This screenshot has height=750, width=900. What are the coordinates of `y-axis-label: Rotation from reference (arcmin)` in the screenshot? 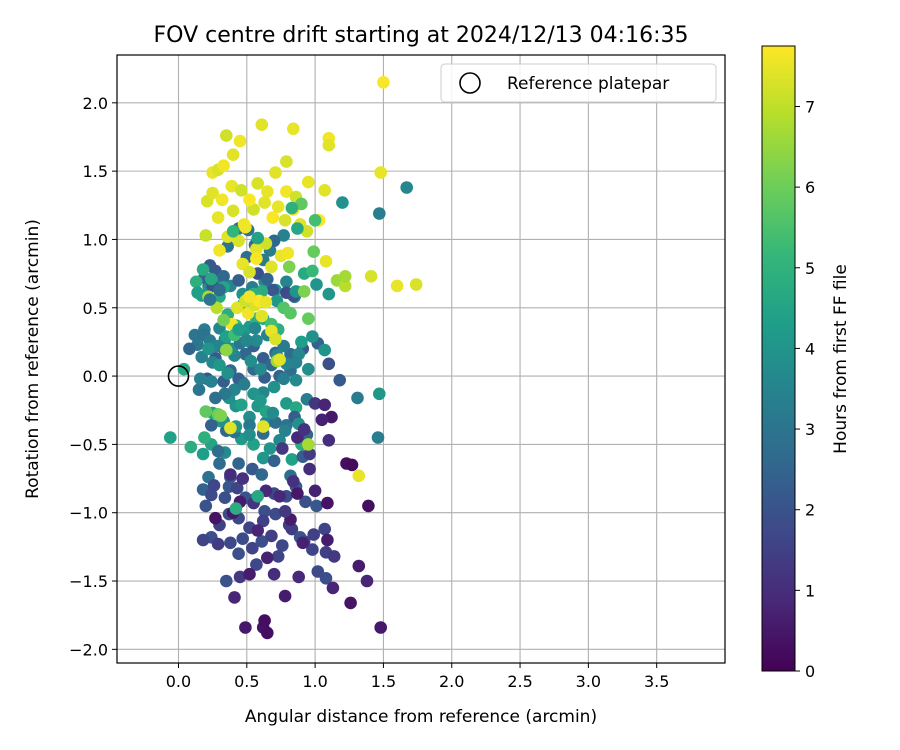 It's located at (33, 359).